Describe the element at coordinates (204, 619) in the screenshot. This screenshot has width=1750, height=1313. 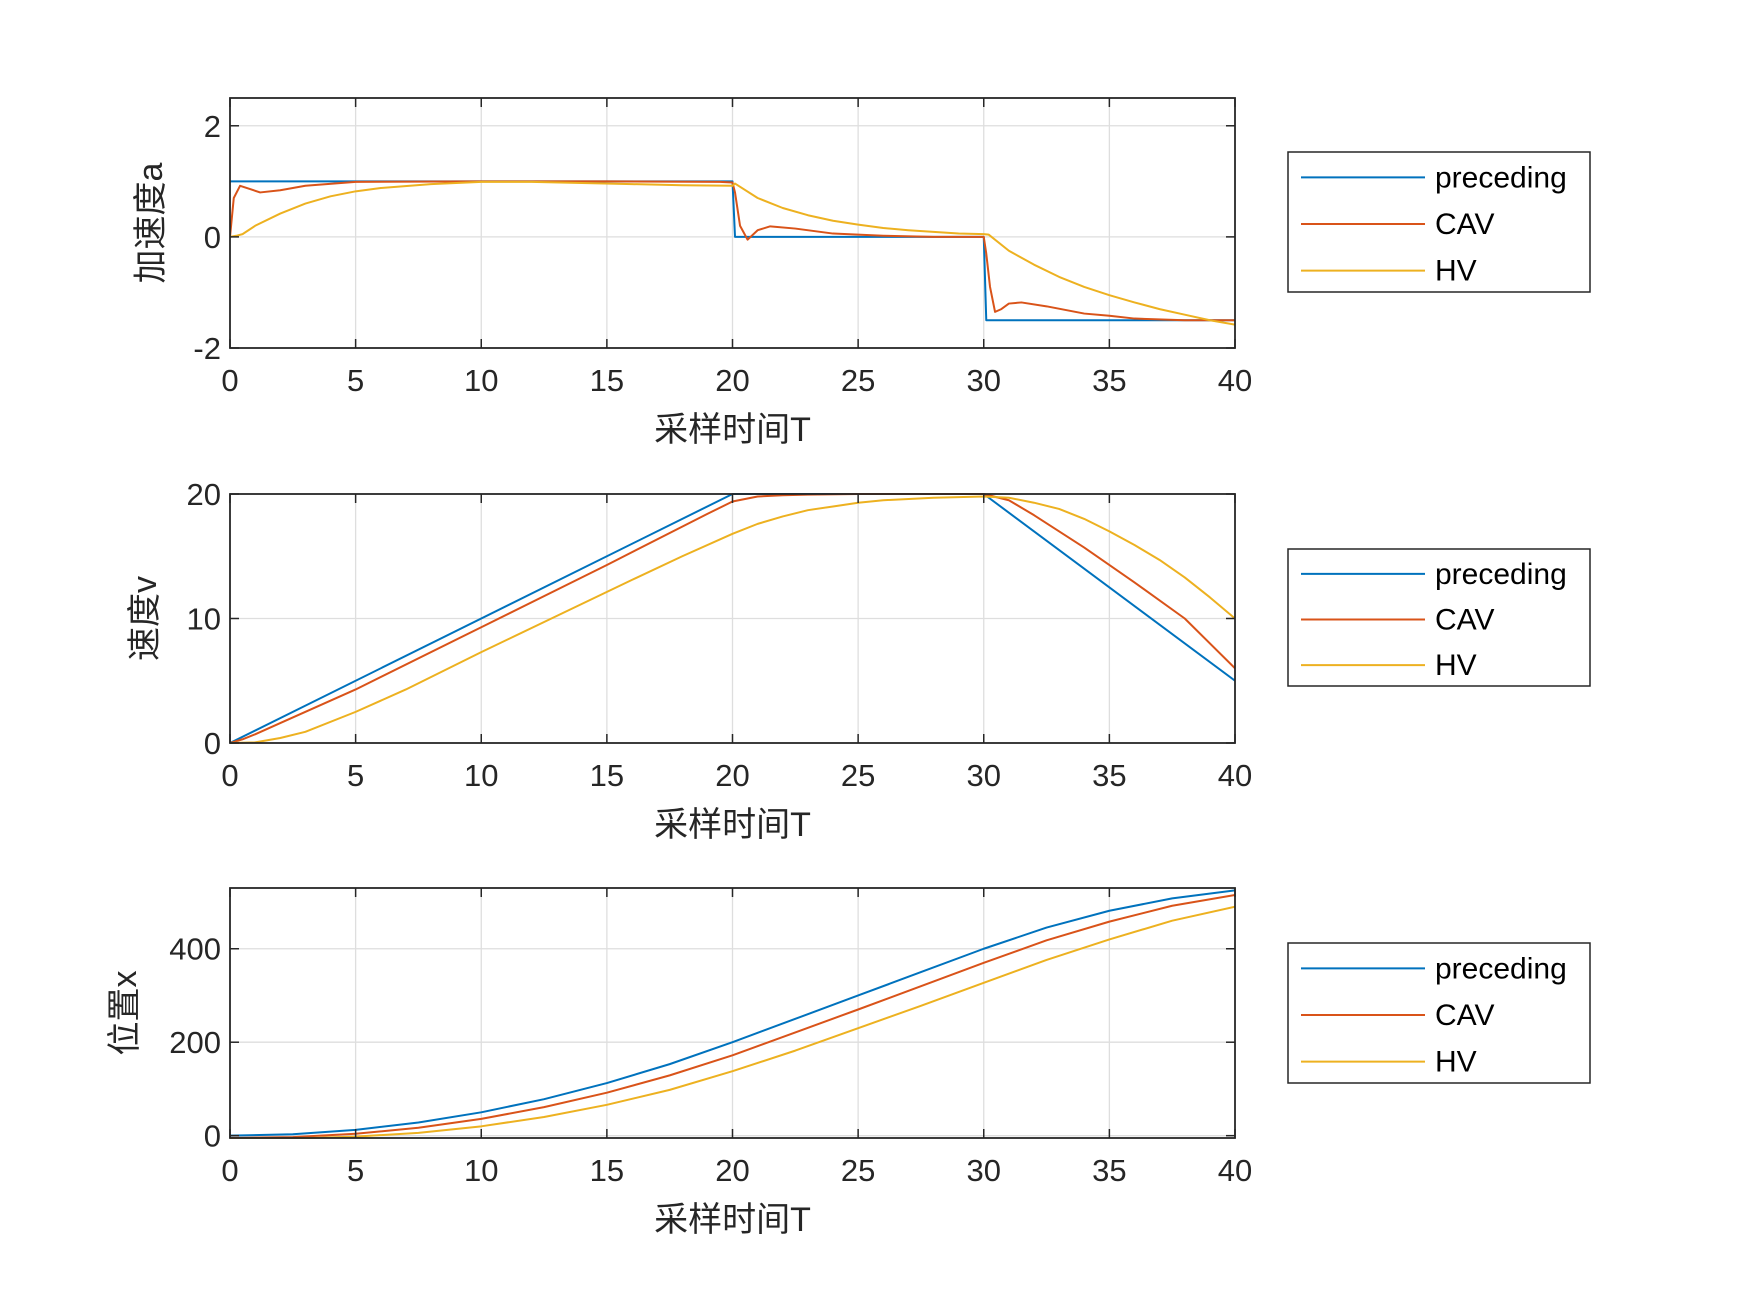
I see `y-tick-label: 10` at that location.